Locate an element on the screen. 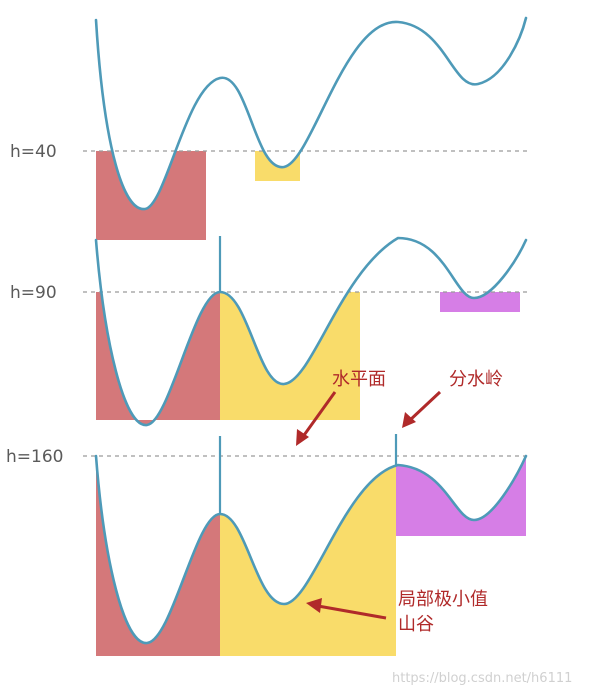  local-minimum-label: 局部极小值 is located at coordinates (443, 599).